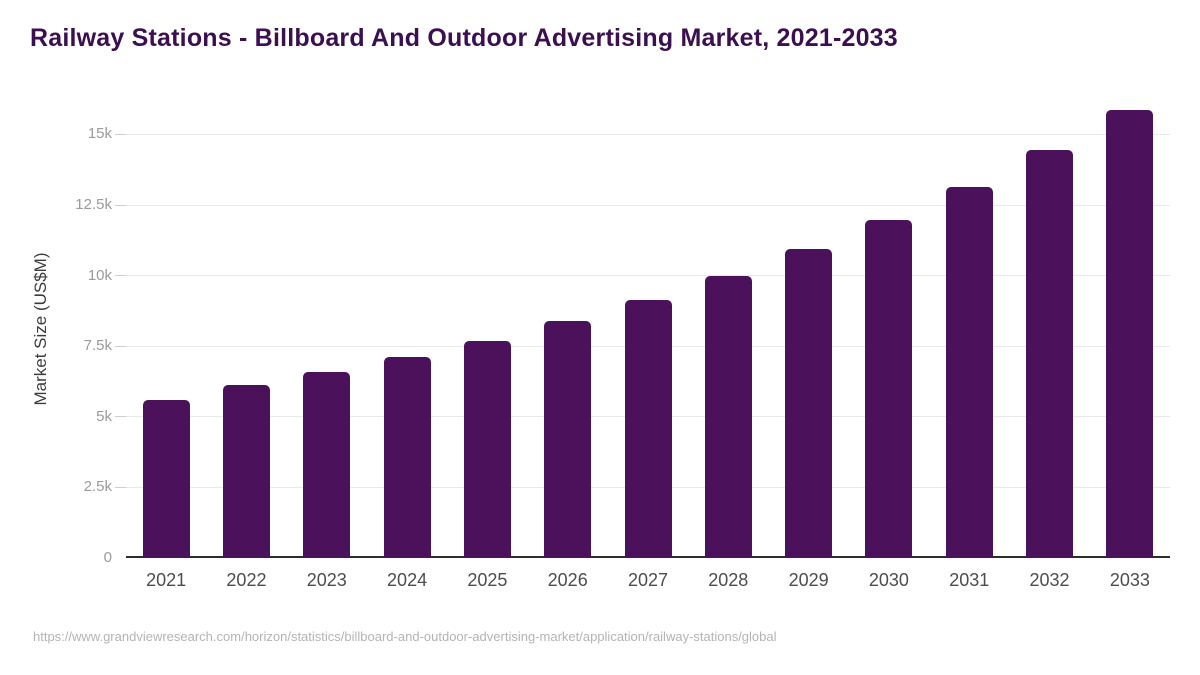 This screenshot has width=1200, height=675. I want to click on x-tick-label: 2032, so click(1049, 580).